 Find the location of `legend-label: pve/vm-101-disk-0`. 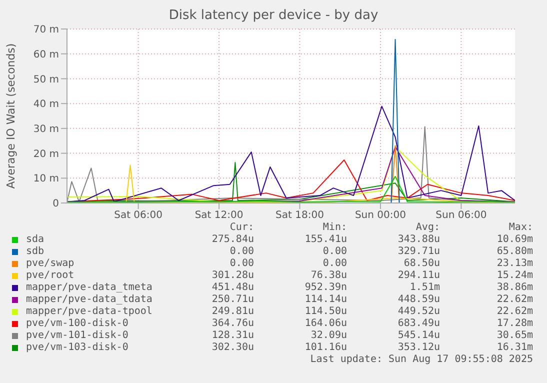

legend-label: pve/vm-101-disk-0 is located at coordinates (78, 336).